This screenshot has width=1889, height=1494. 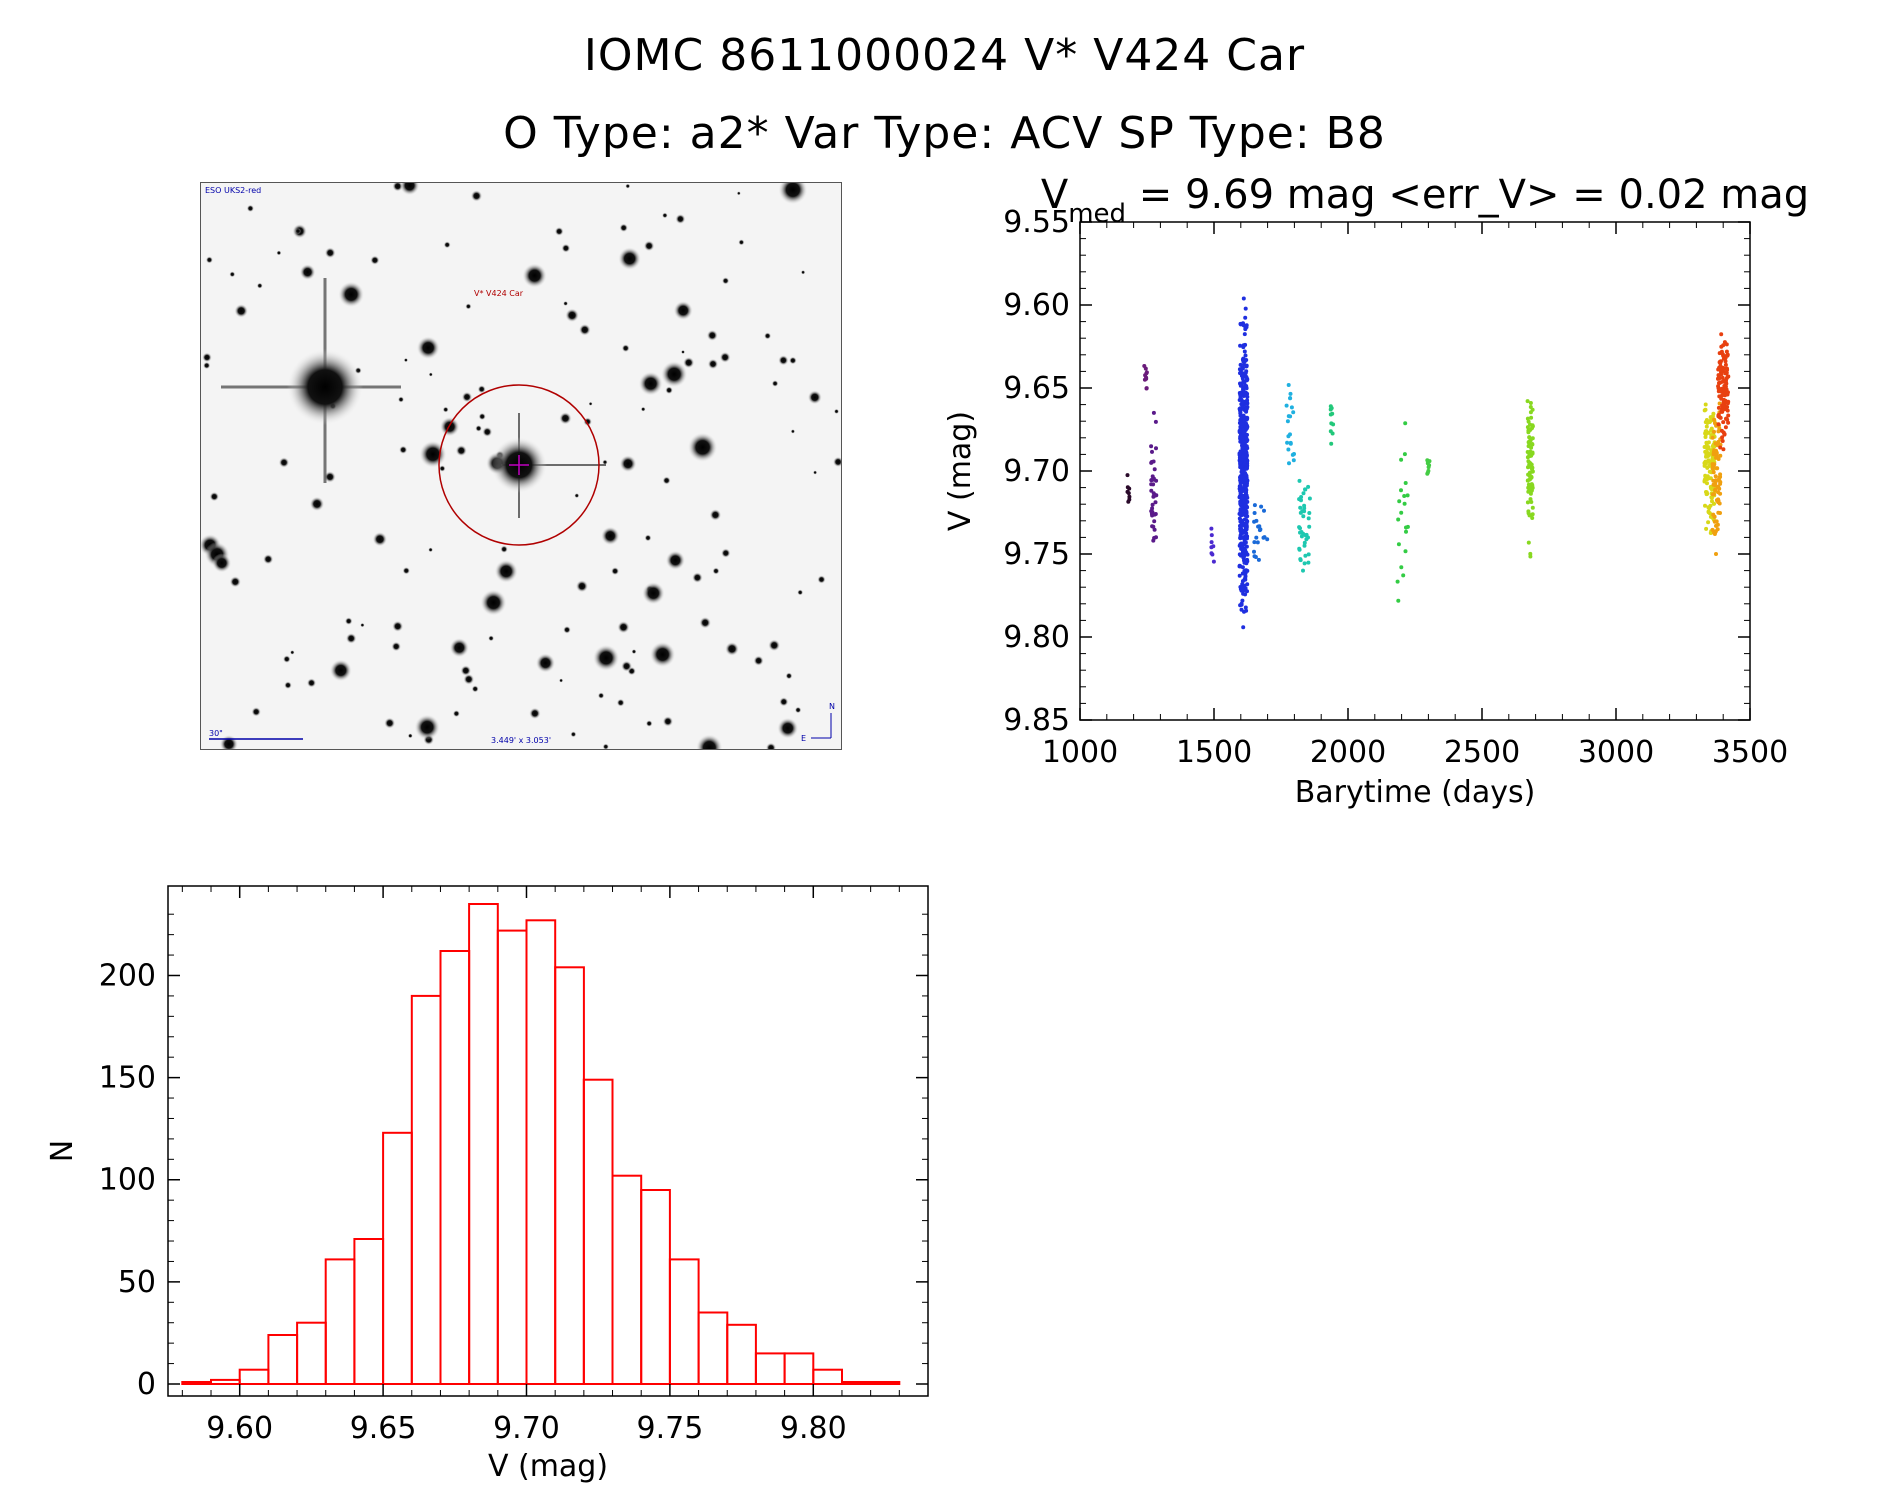 I want to click on x-tick-label: 1500, so click(x=1214, y=752).